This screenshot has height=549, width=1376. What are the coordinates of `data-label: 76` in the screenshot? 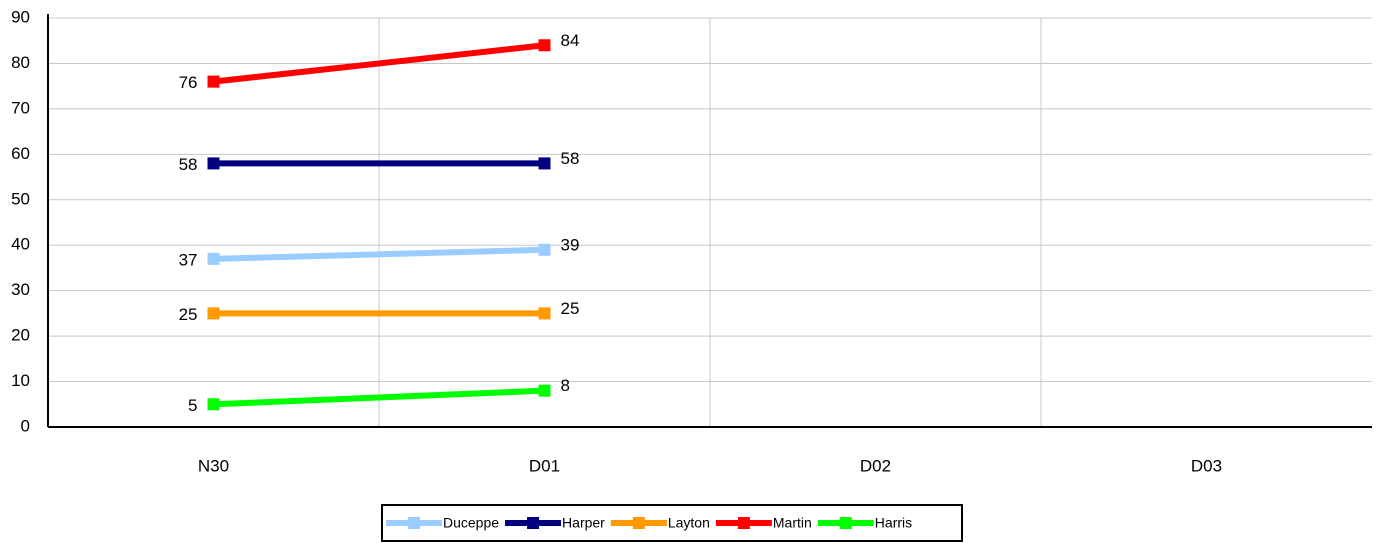 It's located at (188, 82).